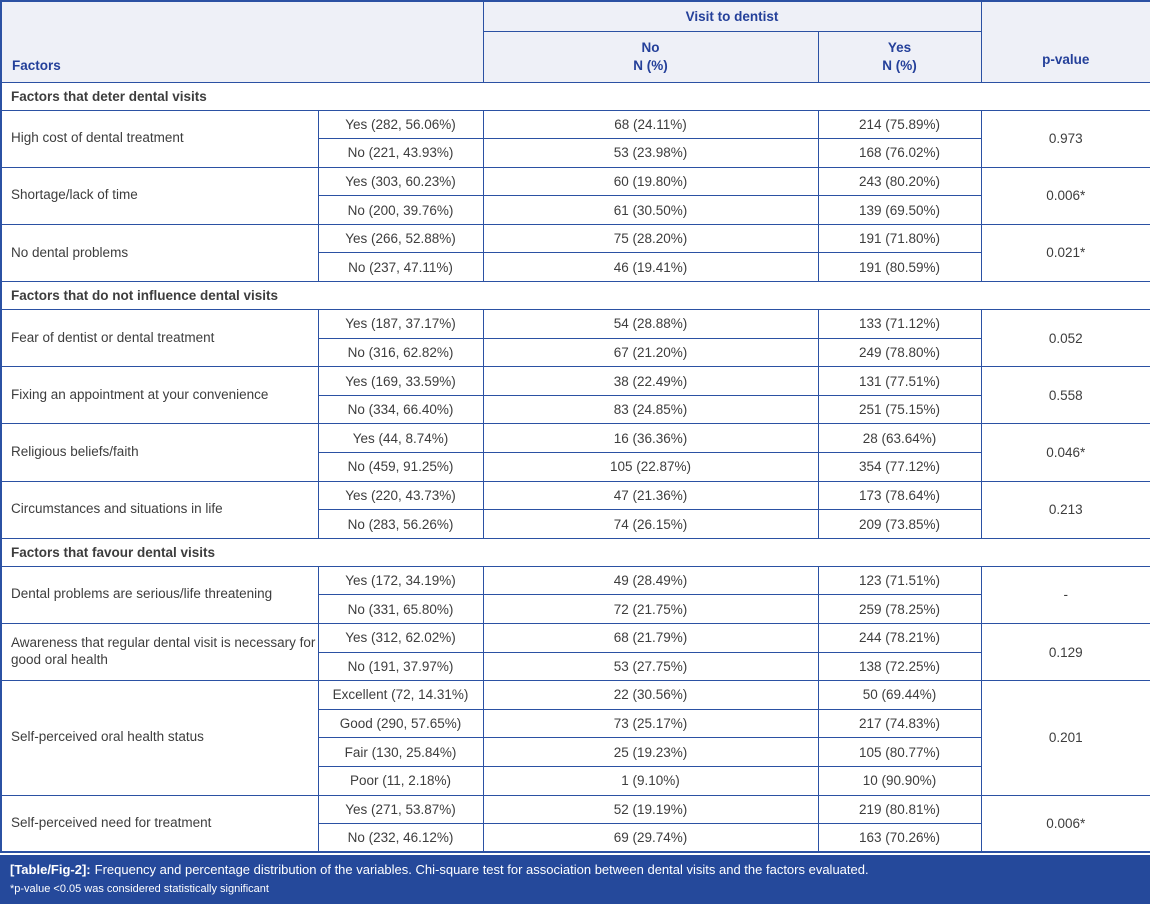 Image resolution: width=1150 pixels, height=912 pixels. I want to click on no-column-header-line1: No, so click(650, 47).